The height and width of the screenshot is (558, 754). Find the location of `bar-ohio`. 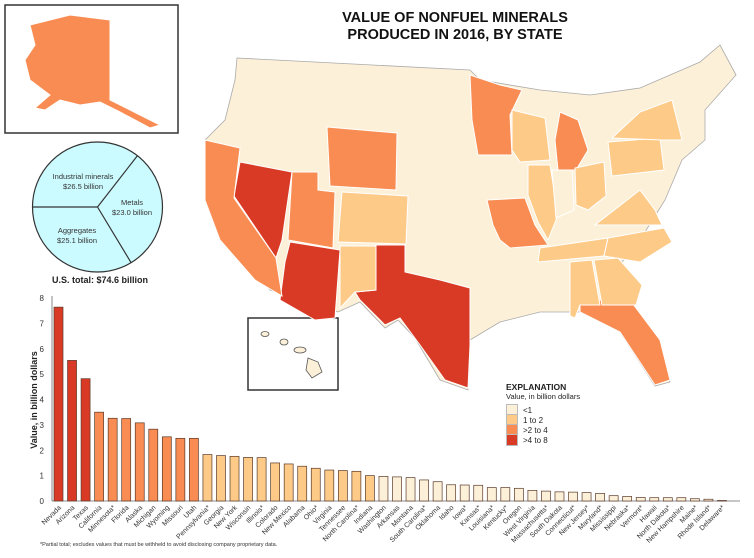

bar-ohio is located at coordinates (315, 484).